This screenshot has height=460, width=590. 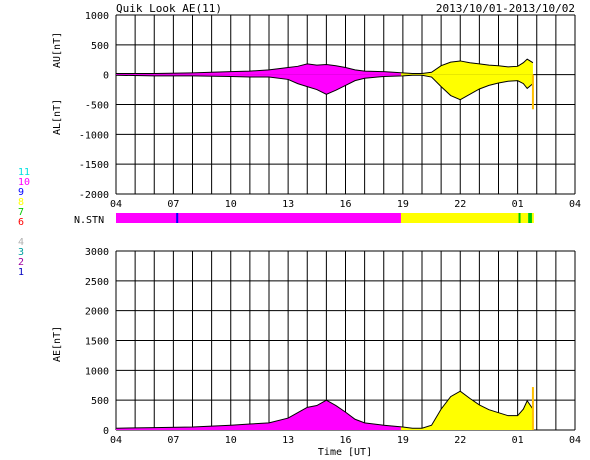 What do you see at coordinates (505, 8) in the screenshot?
I see `date-range: 2013/10/01-2013/10/02` at bounding box center [505, 8].